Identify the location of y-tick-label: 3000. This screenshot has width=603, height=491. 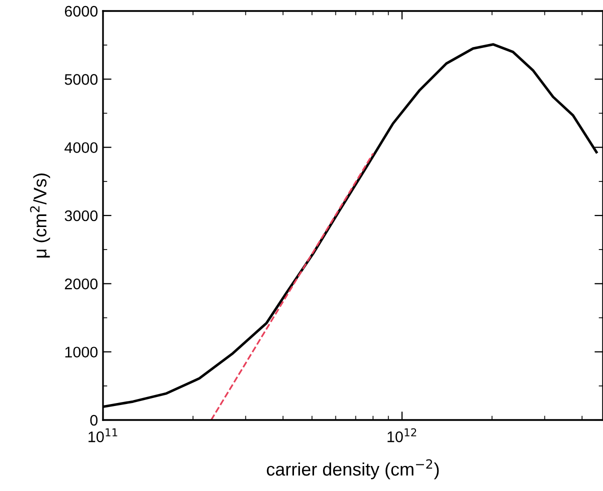
(81, 216).